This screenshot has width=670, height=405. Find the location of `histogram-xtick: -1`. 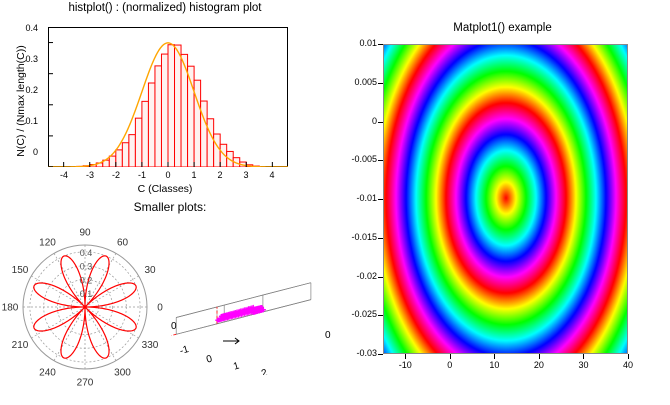

histogram-xtick: -1 is located at coordinates (141, 175).